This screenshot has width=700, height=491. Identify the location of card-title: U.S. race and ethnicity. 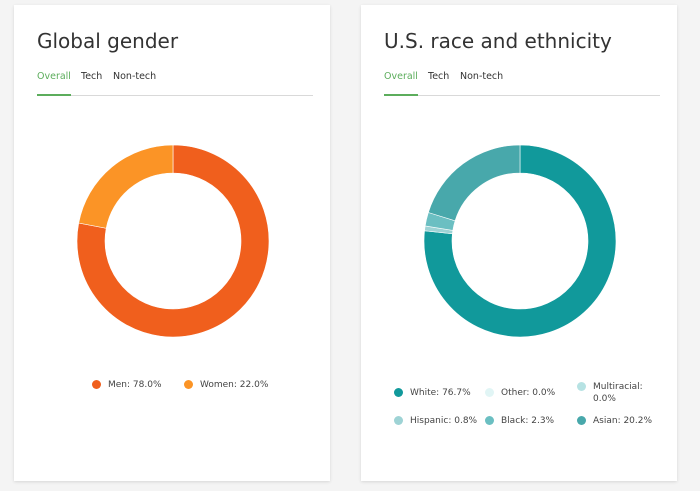
(498, 41).